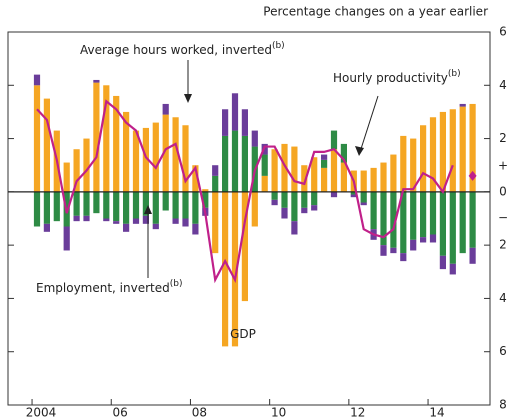 This screenshot has height=417, width=517. I want to click on y-tick-label: 4, so click(503, 85).